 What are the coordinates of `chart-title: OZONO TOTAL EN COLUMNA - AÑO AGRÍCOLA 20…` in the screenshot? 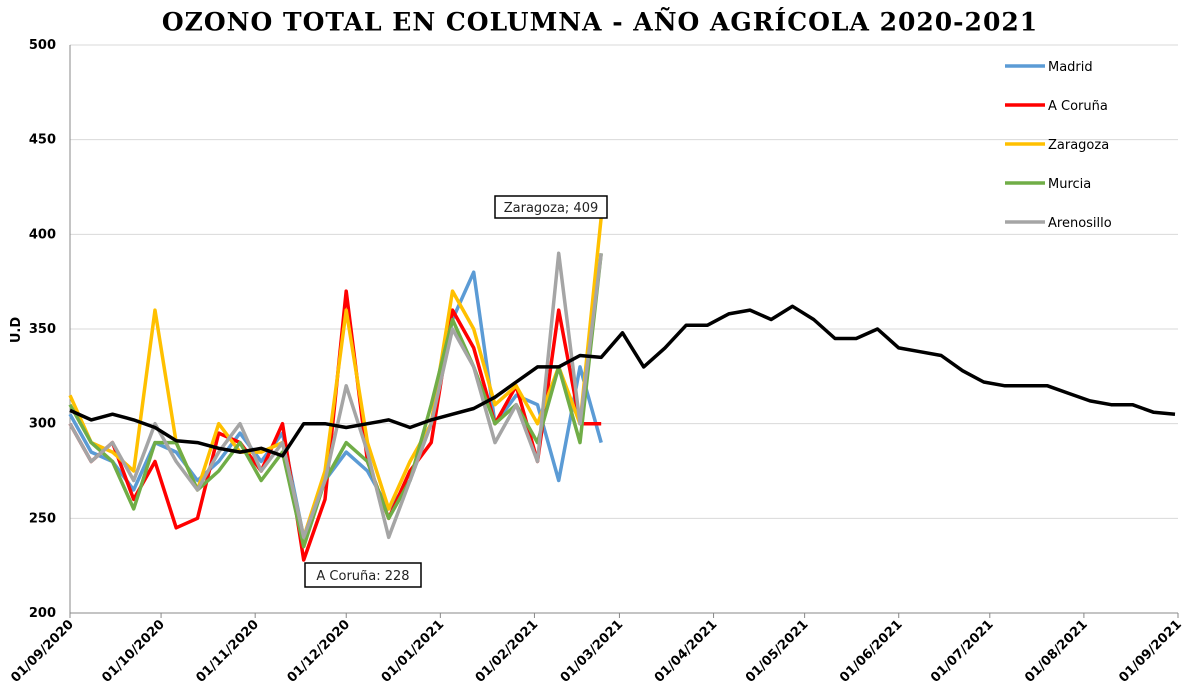 It's located at (600, 22).